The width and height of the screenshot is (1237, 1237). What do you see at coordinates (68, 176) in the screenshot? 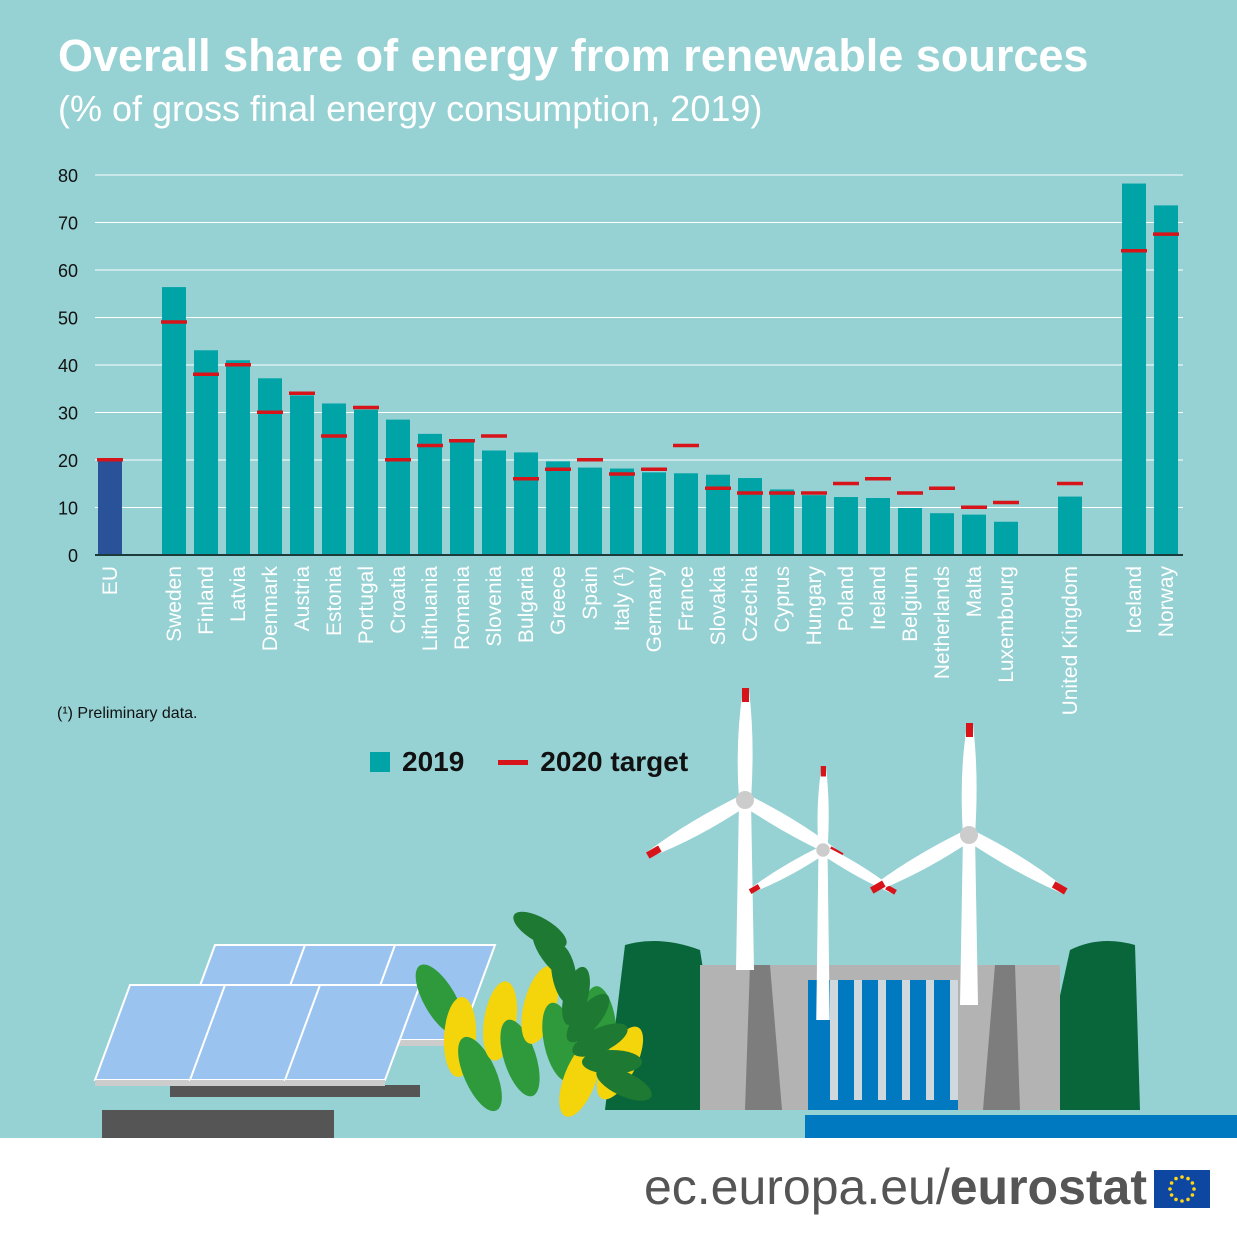
I see `y-tick-label: 80` at bounding box center [68, 176].